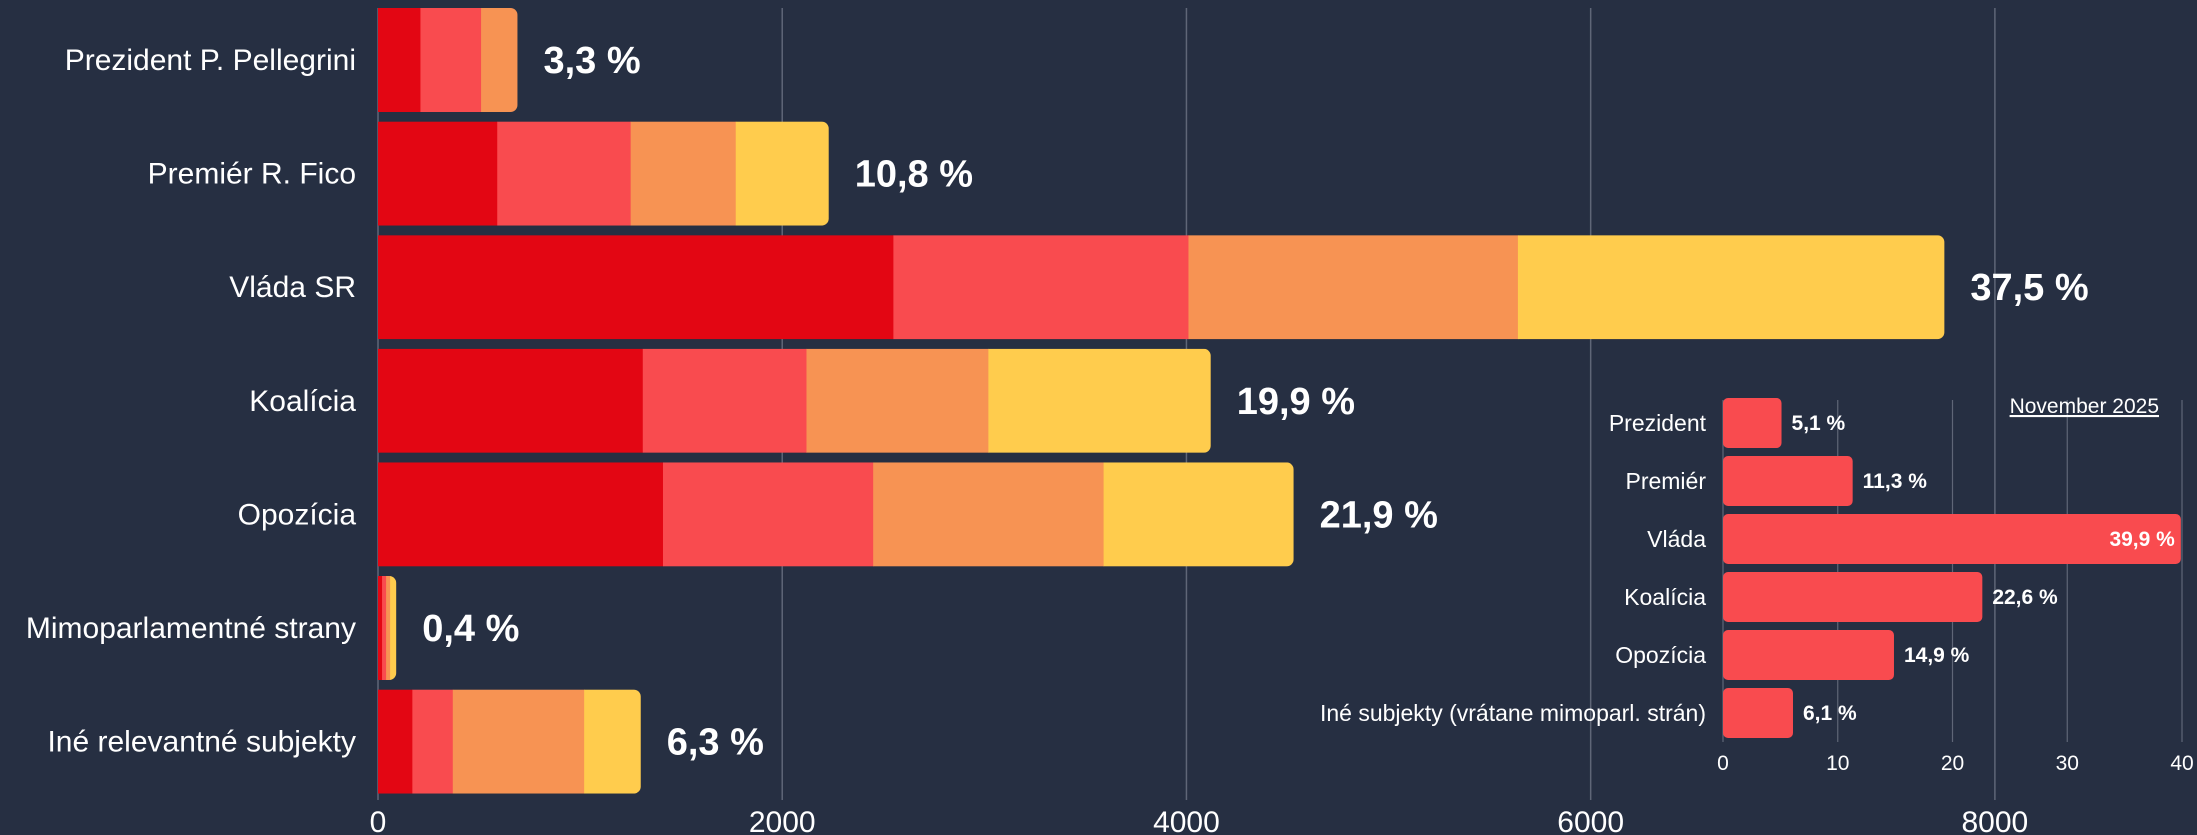 The image size is (2197, 835). I want to click on main-data-label: 0,4 %, so click(470, 629).